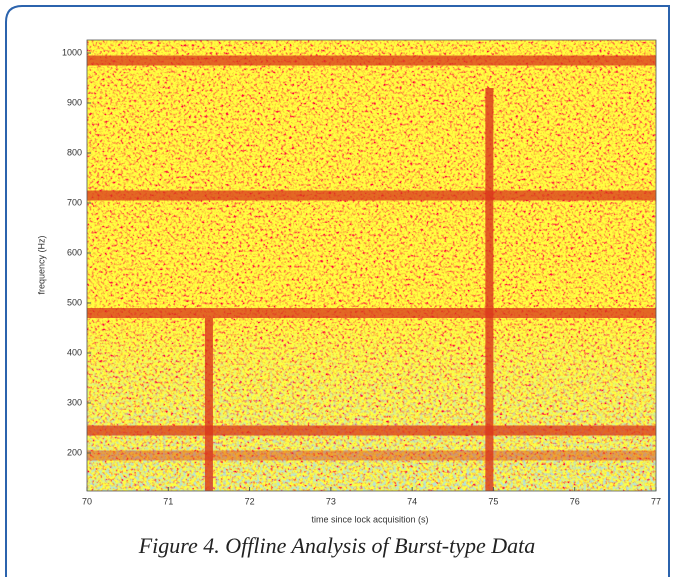  What do you see at coordinates (331, 501) in the screenshot?
I see `x-tick-label: 73` at bounding box center [331, 501].